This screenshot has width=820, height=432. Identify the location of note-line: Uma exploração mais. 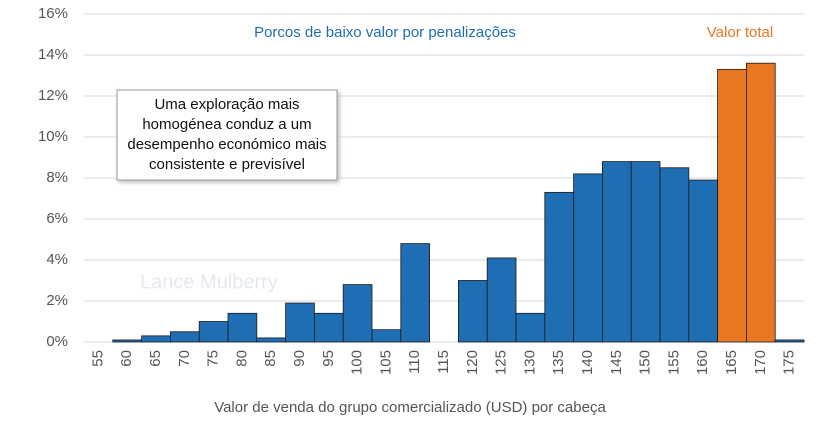
(226, 104).